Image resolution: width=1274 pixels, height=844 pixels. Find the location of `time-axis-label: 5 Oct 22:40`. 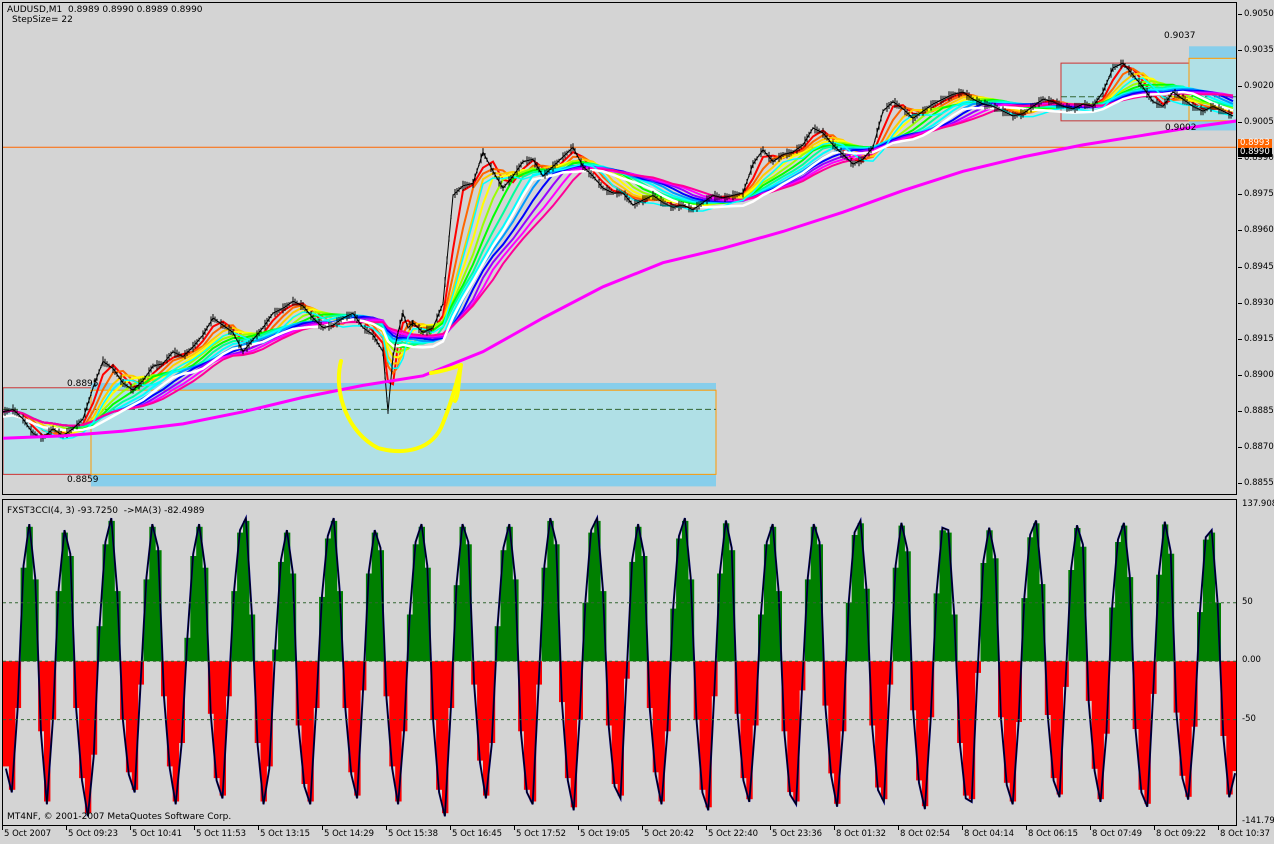

time-axis-label: 5 Oct 22:40 is located at coordinates (733, 834).